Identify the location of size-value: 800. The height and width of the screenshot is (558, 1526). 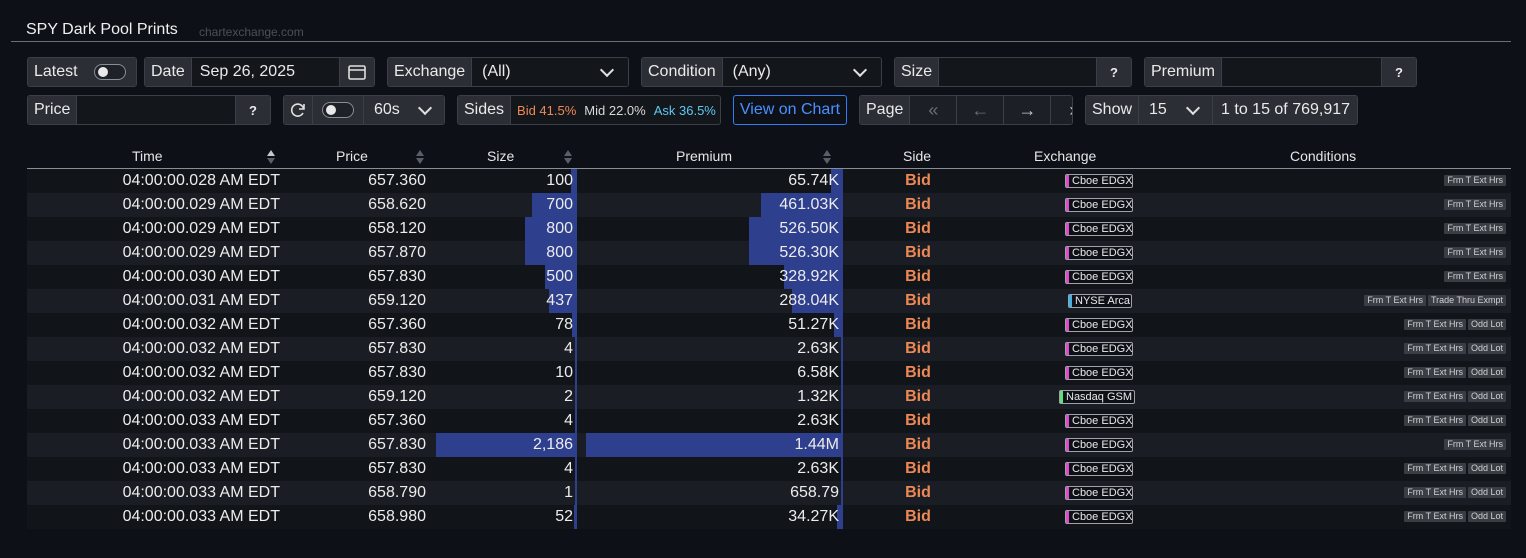
(559, 228).